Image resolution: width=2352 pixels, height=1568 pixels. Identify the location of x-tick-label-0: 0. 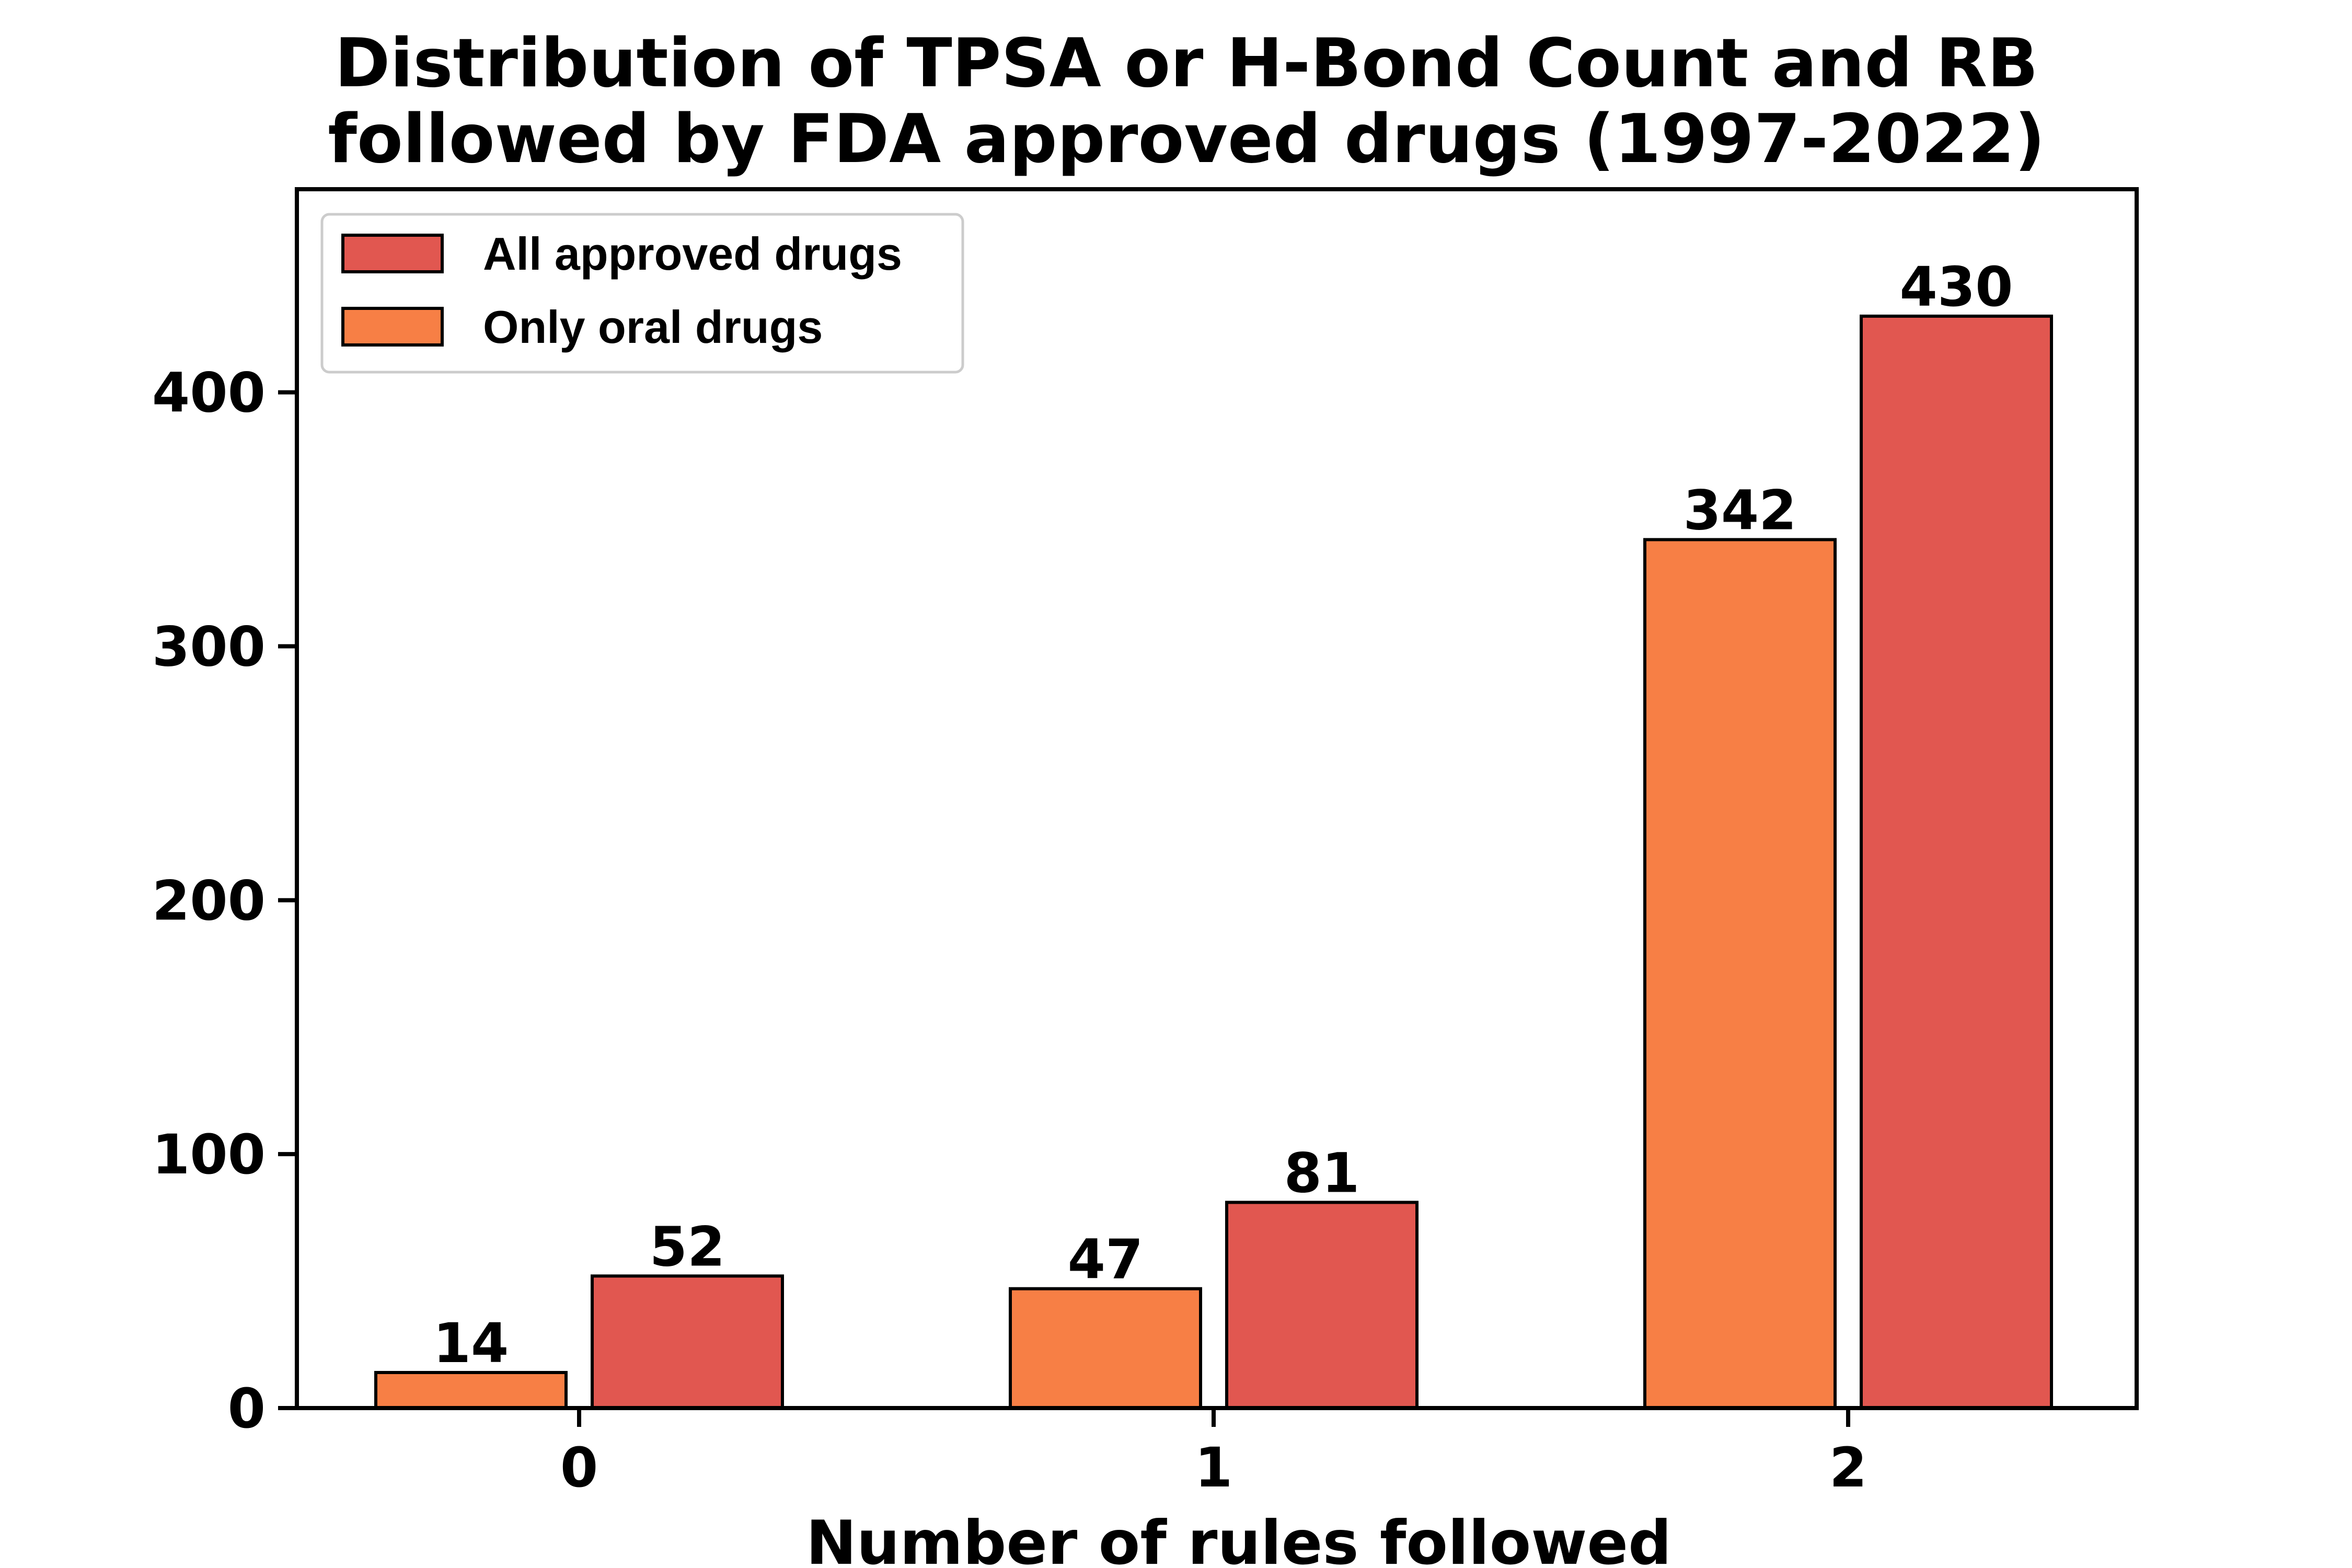
(579, 1468).